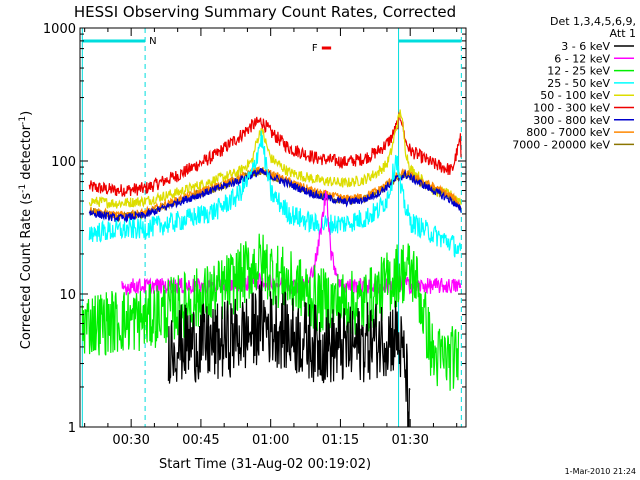 Image resolution: width=640 pixels, height=480 pixels. I want to click on legend-header-detectors: Det 1,3,4,5,6,9,, so click(593, 21).